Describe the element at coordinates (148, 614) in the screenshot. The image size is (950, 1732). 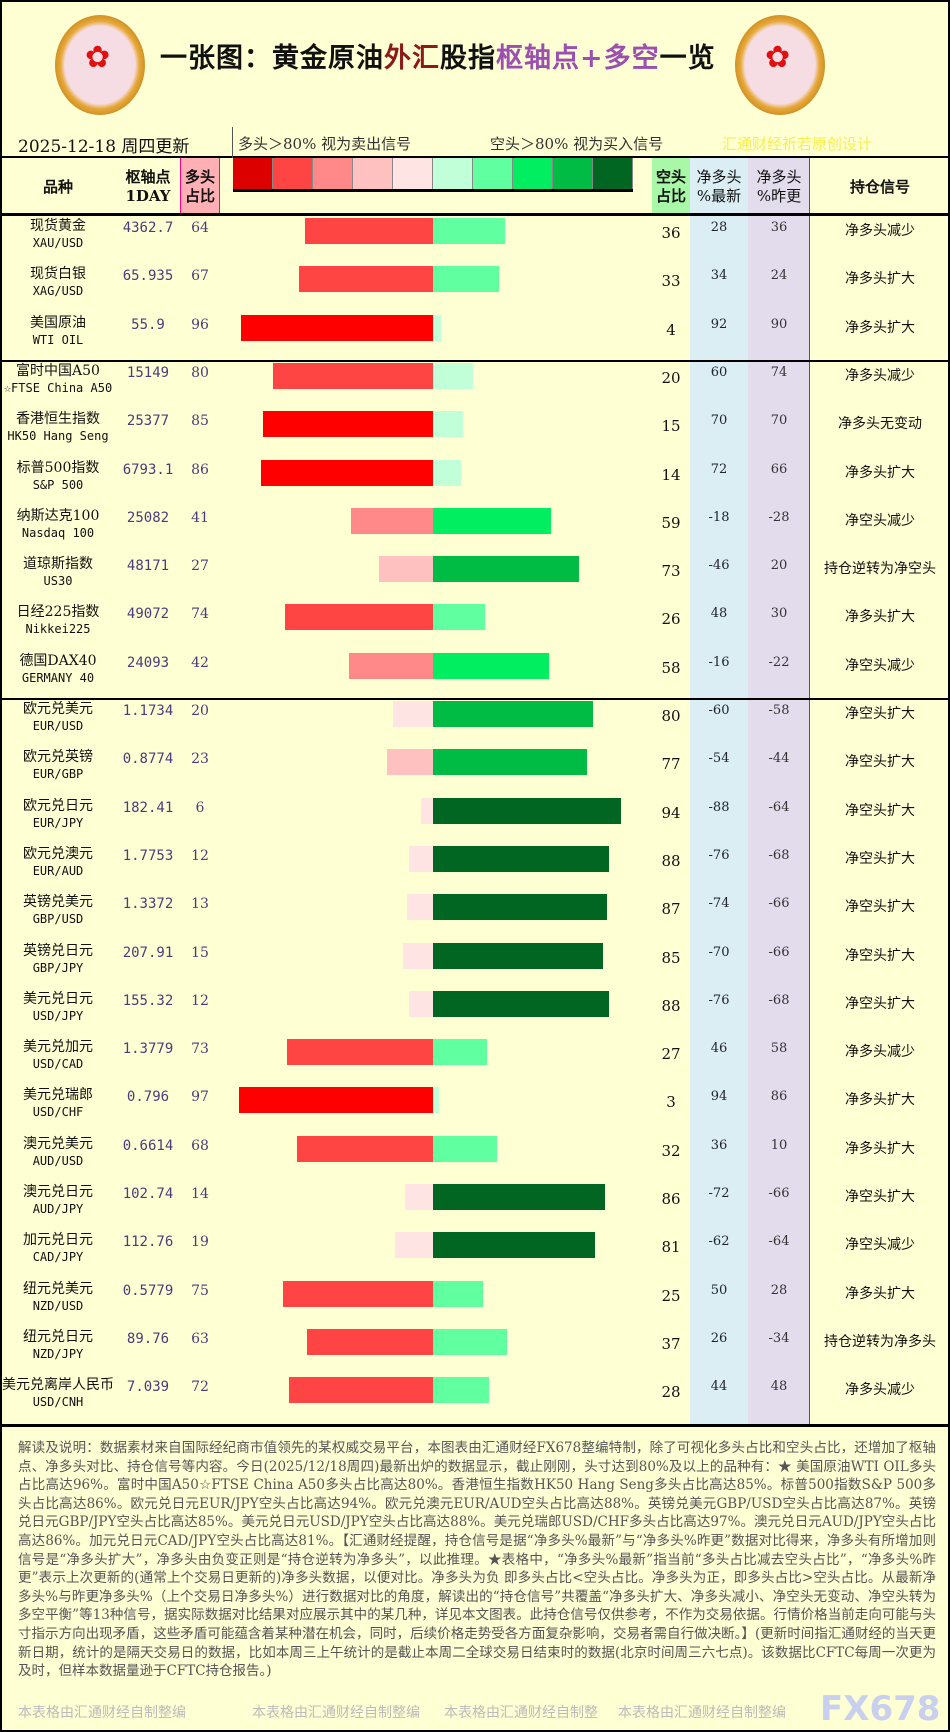
I see `pivot-value: 49072` at that location.